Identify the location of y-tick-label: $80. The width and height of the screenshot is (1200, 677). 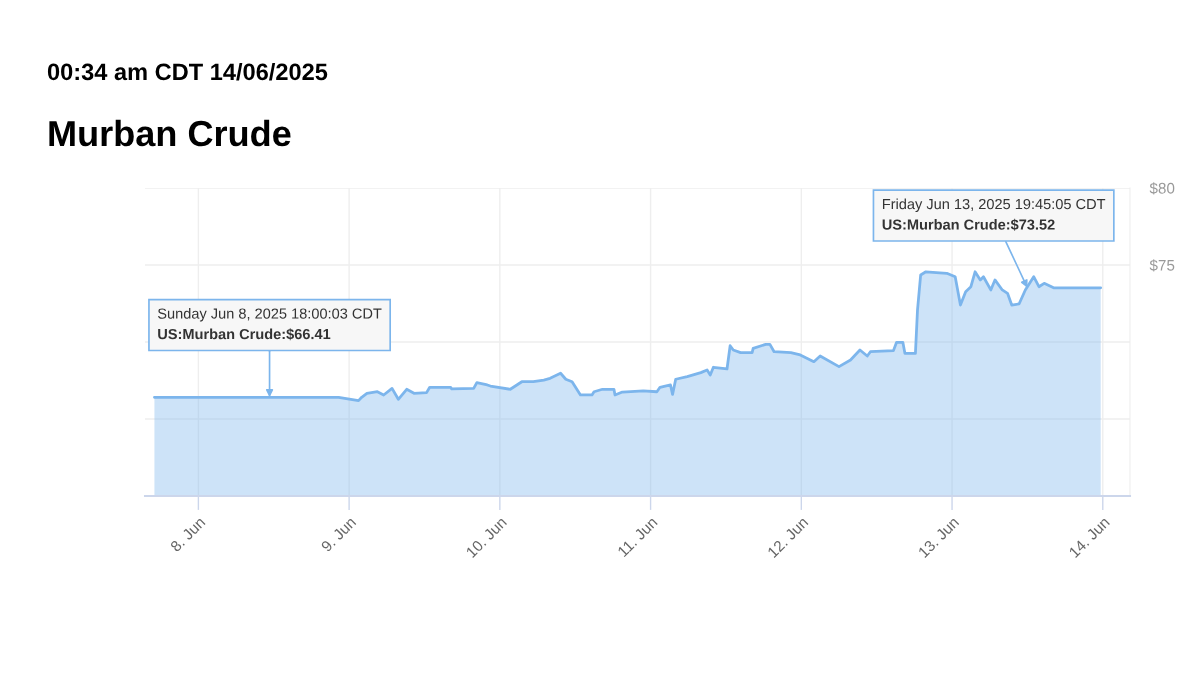
(1162, 188).